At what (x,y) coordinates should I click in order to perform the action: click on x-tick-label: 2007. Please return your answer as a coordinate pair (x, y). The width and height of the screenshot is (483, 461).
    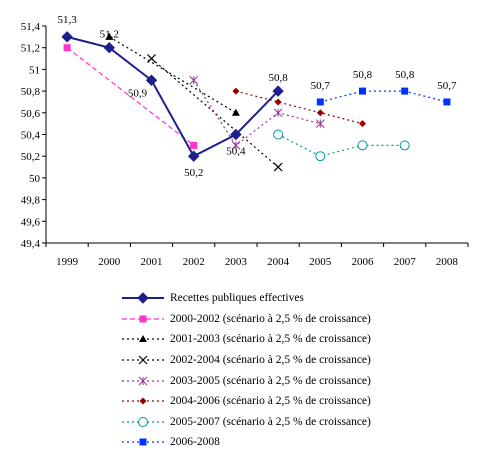
    Looking at the image, I should click on (405, 262).